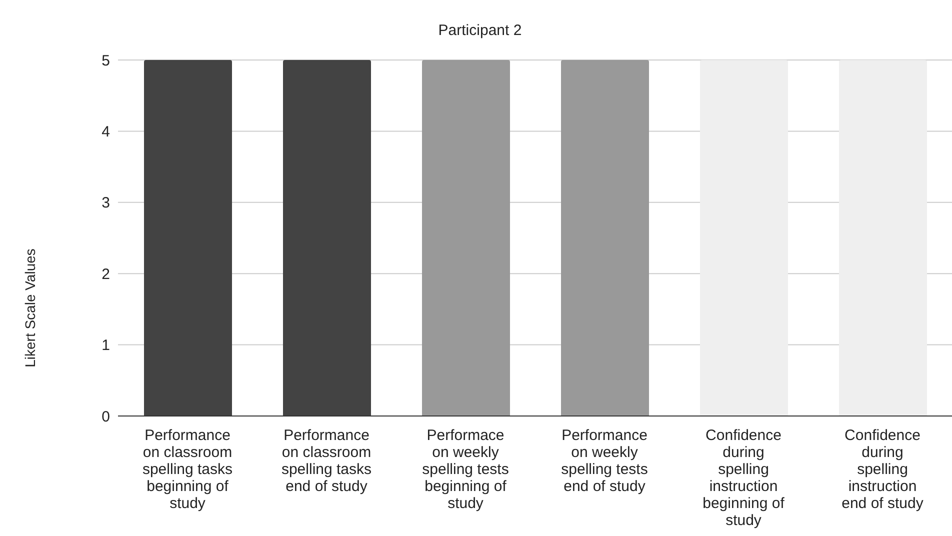  Describe the element at coordinates (106, 274) in the screenshot. I see `y-tick-label: 2` at that location.